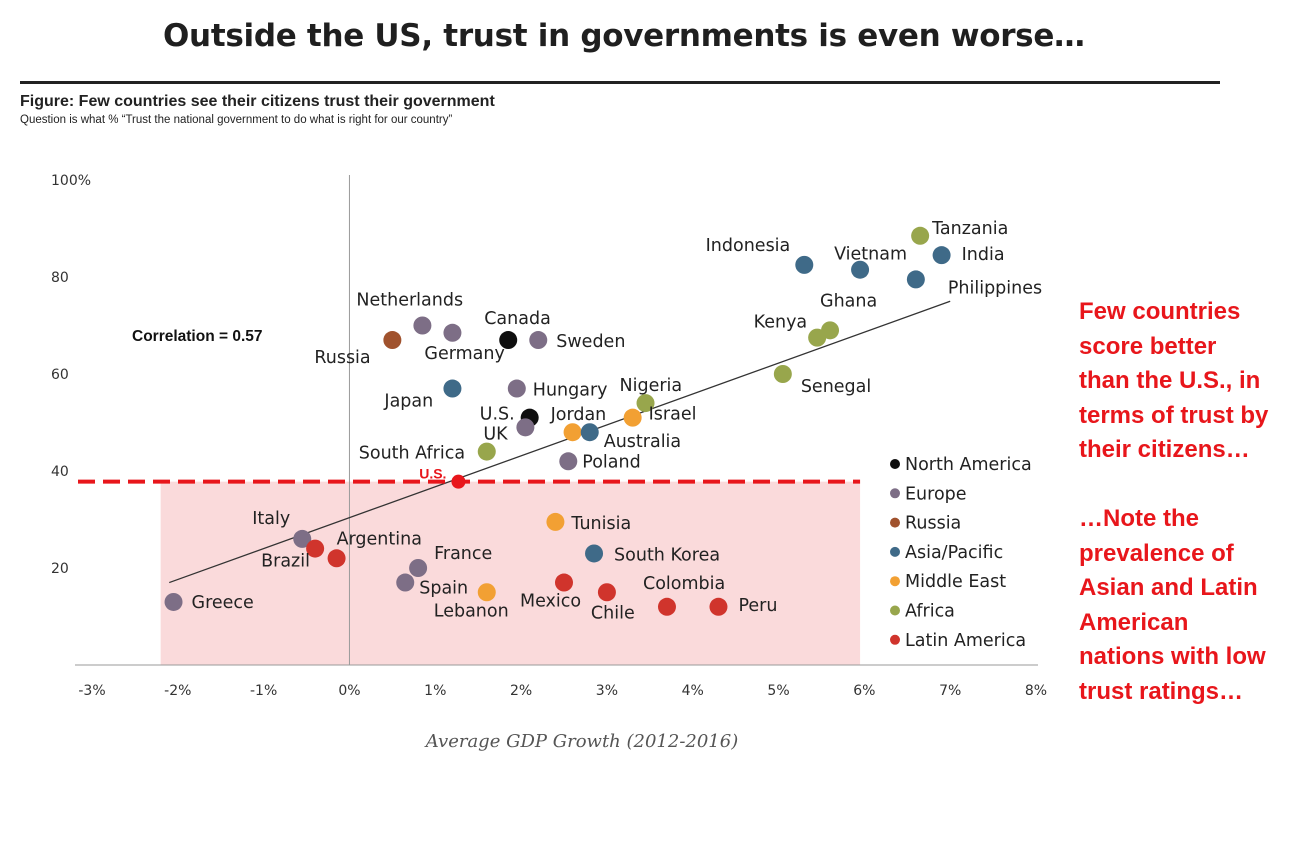  What do you see at coordinates (748, 246) in the screenshot?
I see `point-label-indonesia: Indonesia` at bounding box center [748, 246].